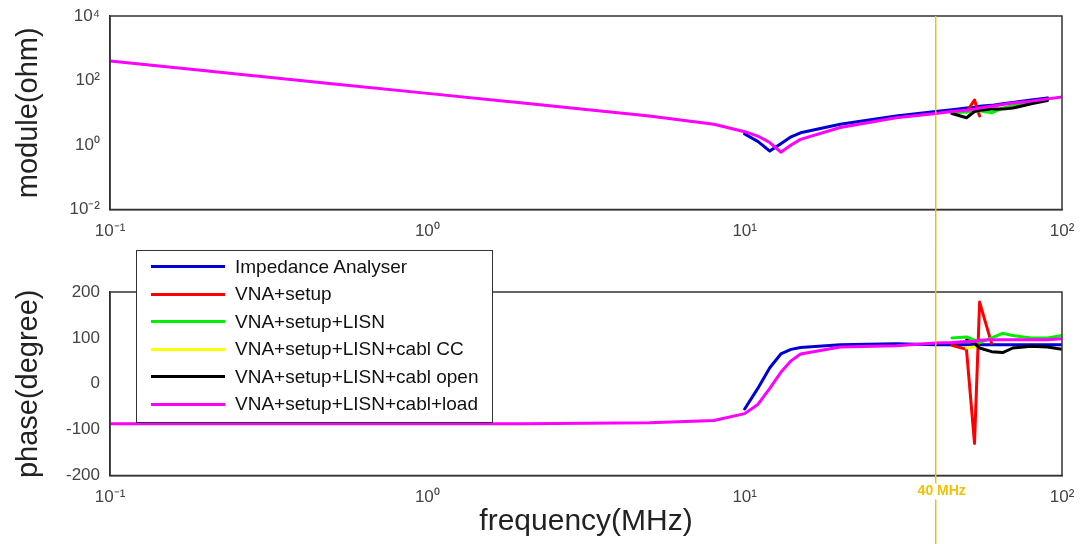 The height and width of the screenshot is (544, 1087). I want to click on ref-line-label: 40 MHz, so click(941, 490).